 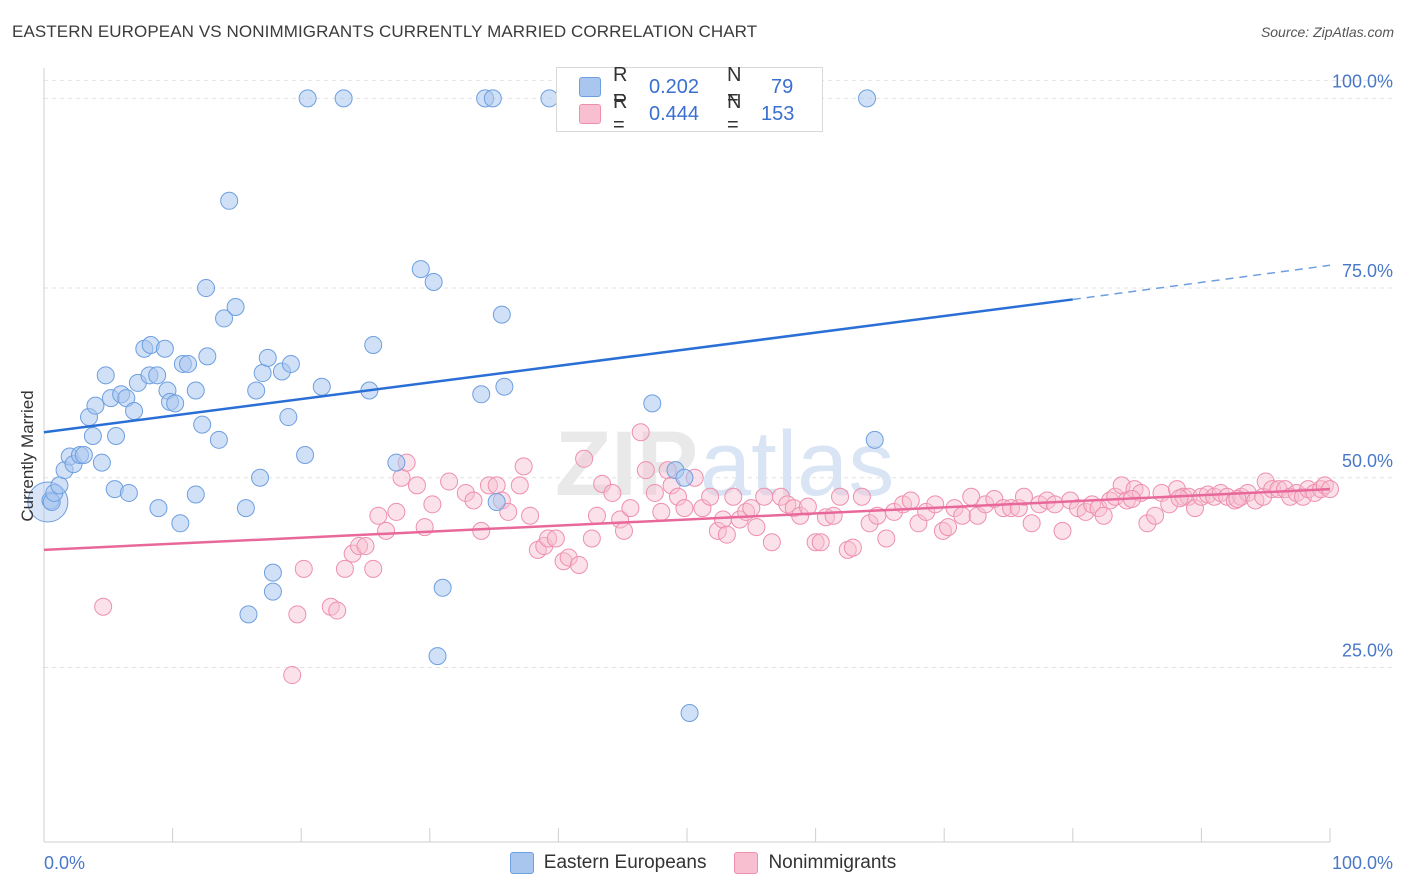 I want to click on legend-row-nonimmigrants: R = 0.444 N = 153, so click(x=686, y=113).